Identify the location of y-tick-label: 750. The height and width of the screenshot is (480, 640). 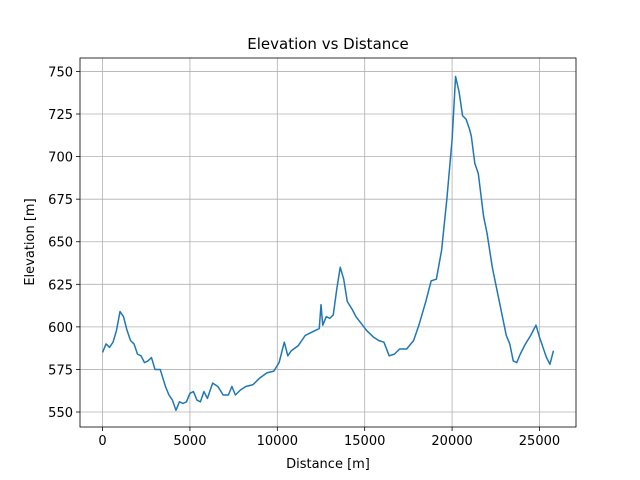
(60, 72).